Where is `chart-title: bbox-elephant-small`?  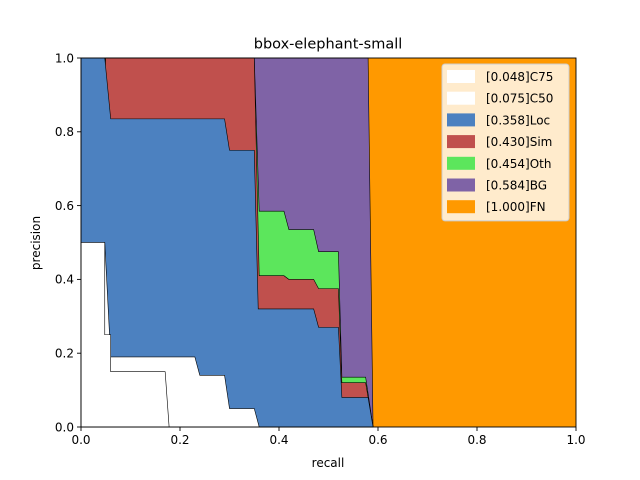 chart-title: bbox-elephant-small is located at coordinates (328, 45).